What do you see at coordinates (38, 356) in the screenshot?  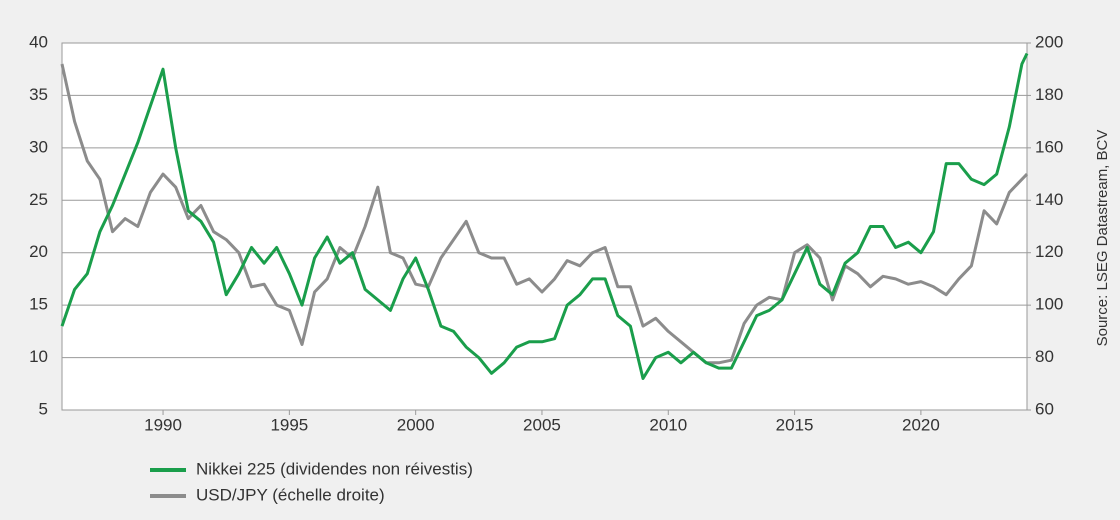 I see `y-tick-label: 10` at bounding box center [38, 356].